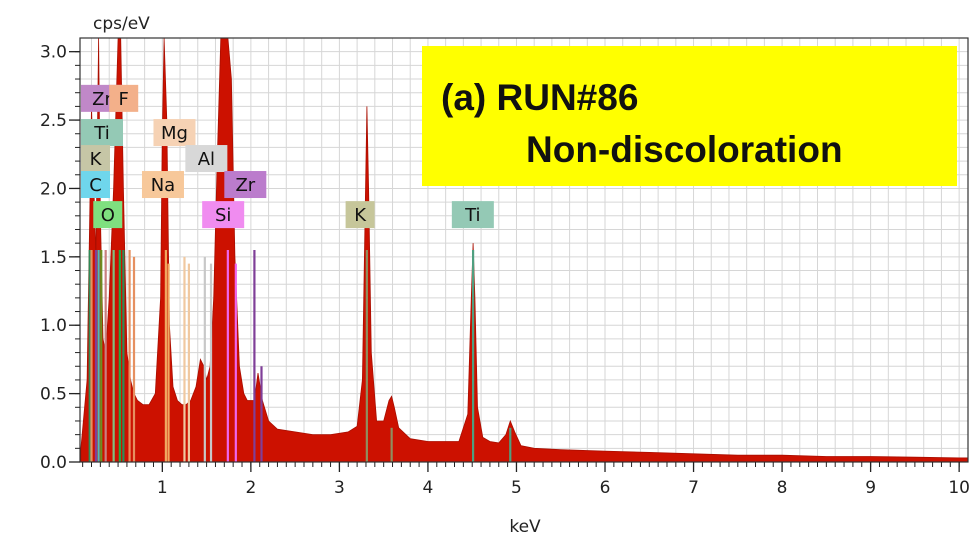  Describe the element at coordinates (53, 53) in the screenshot. I see `y-tick-label: 3.0` at that location.